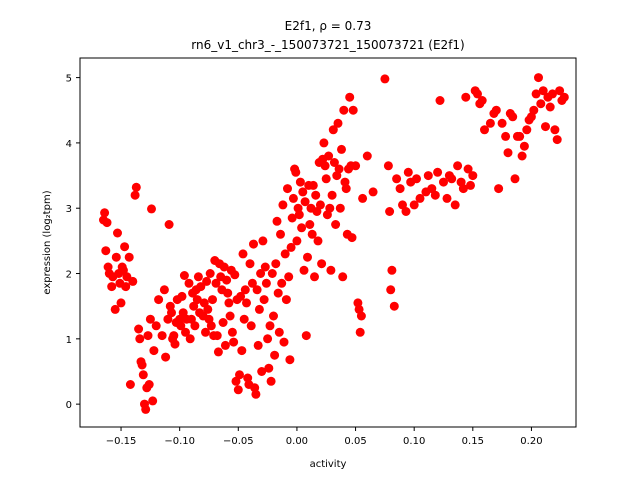 The height and width of the screenshot is (480, 640). What do you see at coordinates (328, 26) in the screenshot?
I see `chart-title-line1: E2f1, ρ = 0.73` at bounding box center [328, 26].